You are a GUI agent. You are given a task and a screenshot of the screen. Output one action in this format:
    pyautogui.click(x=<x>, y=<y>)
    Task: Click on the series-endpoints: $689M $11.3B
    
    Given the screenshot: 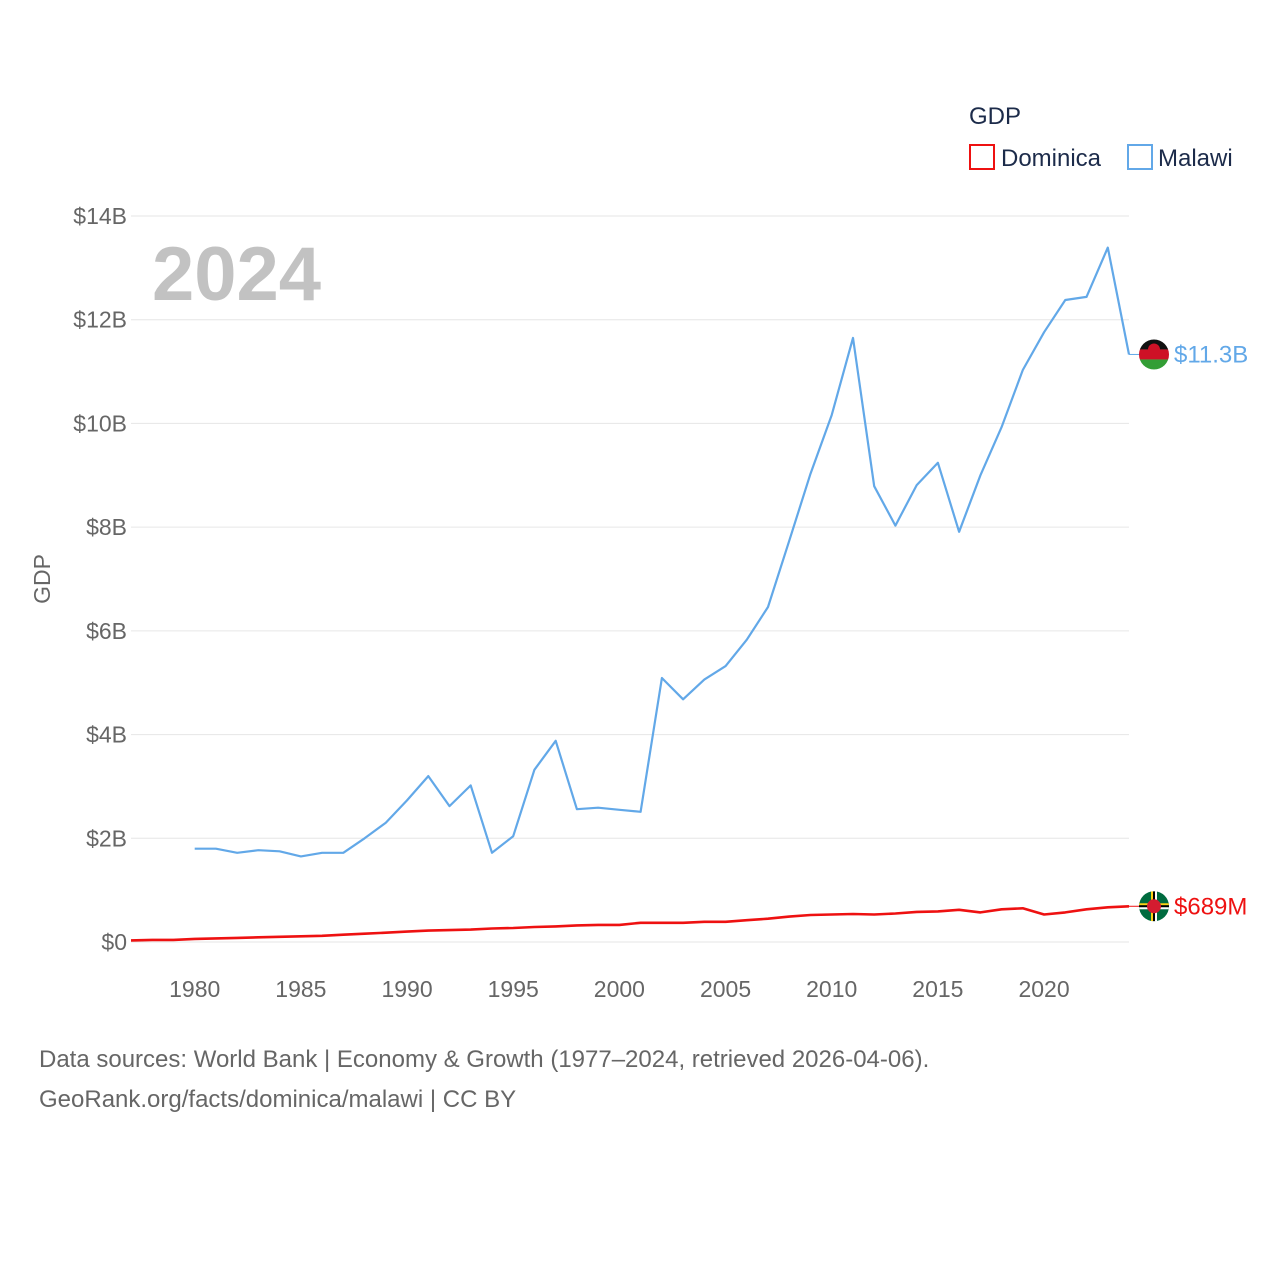 What is the action you would take?
    pyautogui.click(x=1188, y=630)
    